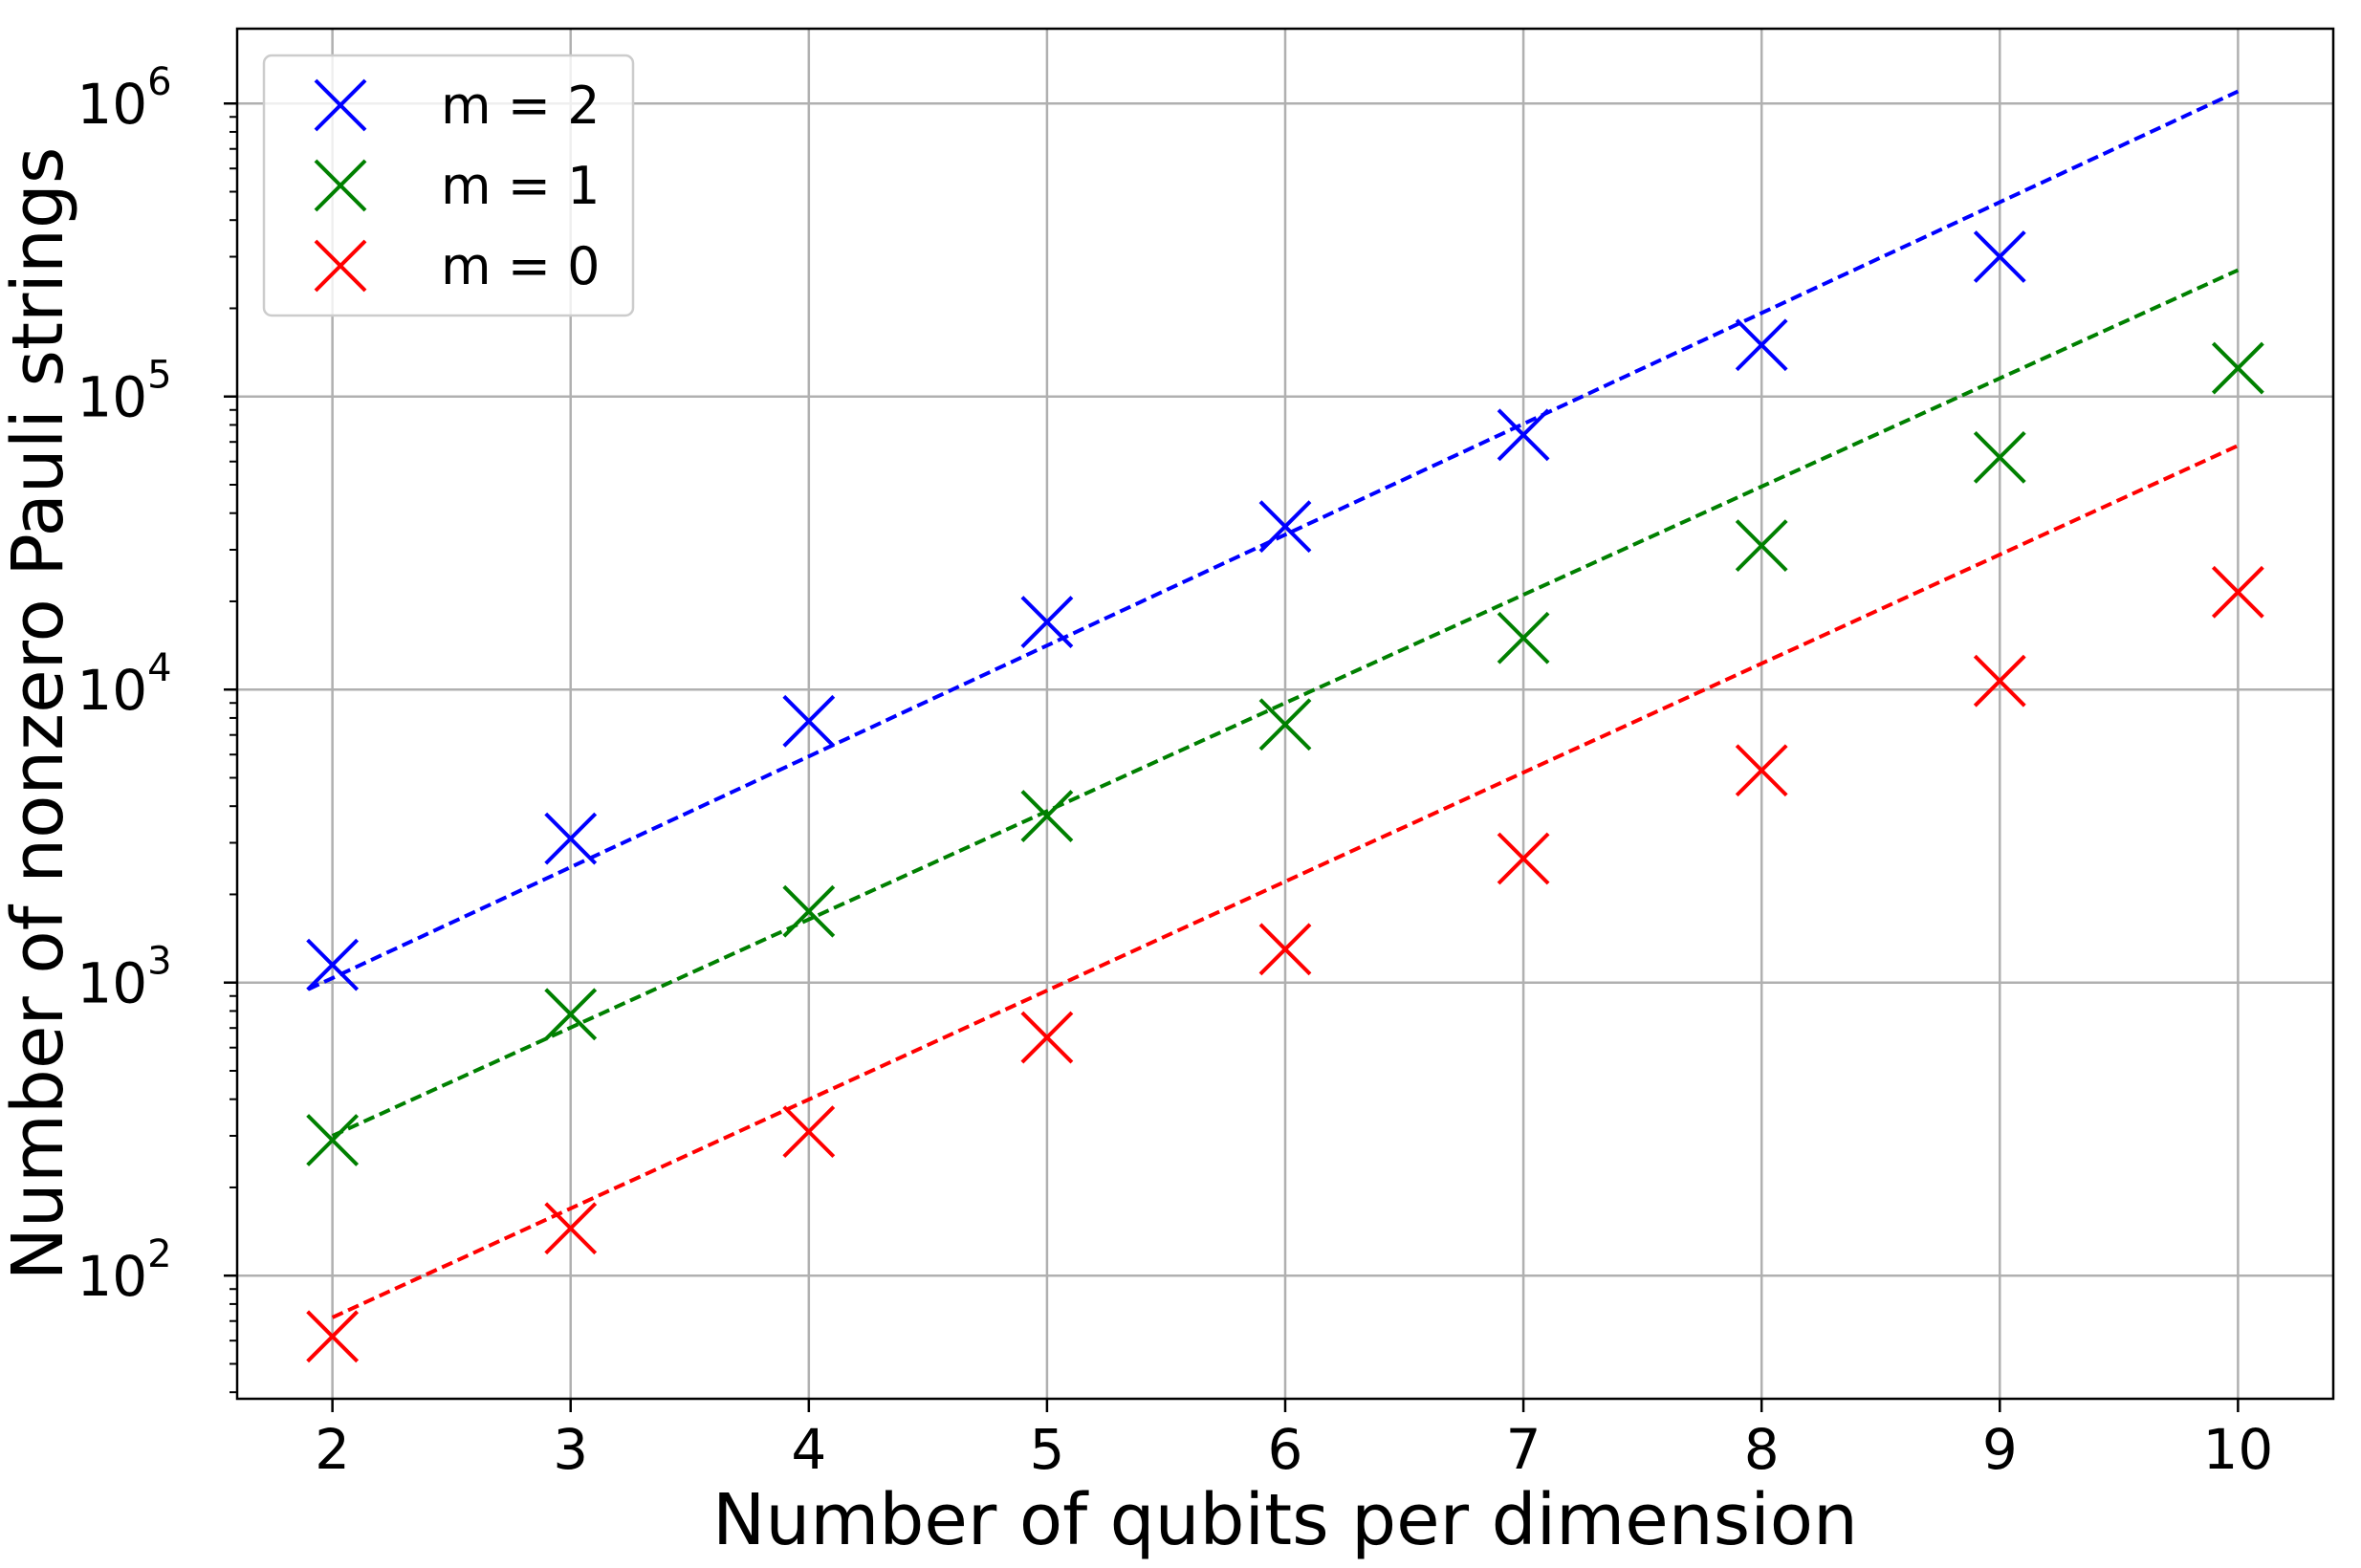 This screenshot has height=1568, width=2361. I want to click on y-tick-exponent: 5, so click(159, 376).